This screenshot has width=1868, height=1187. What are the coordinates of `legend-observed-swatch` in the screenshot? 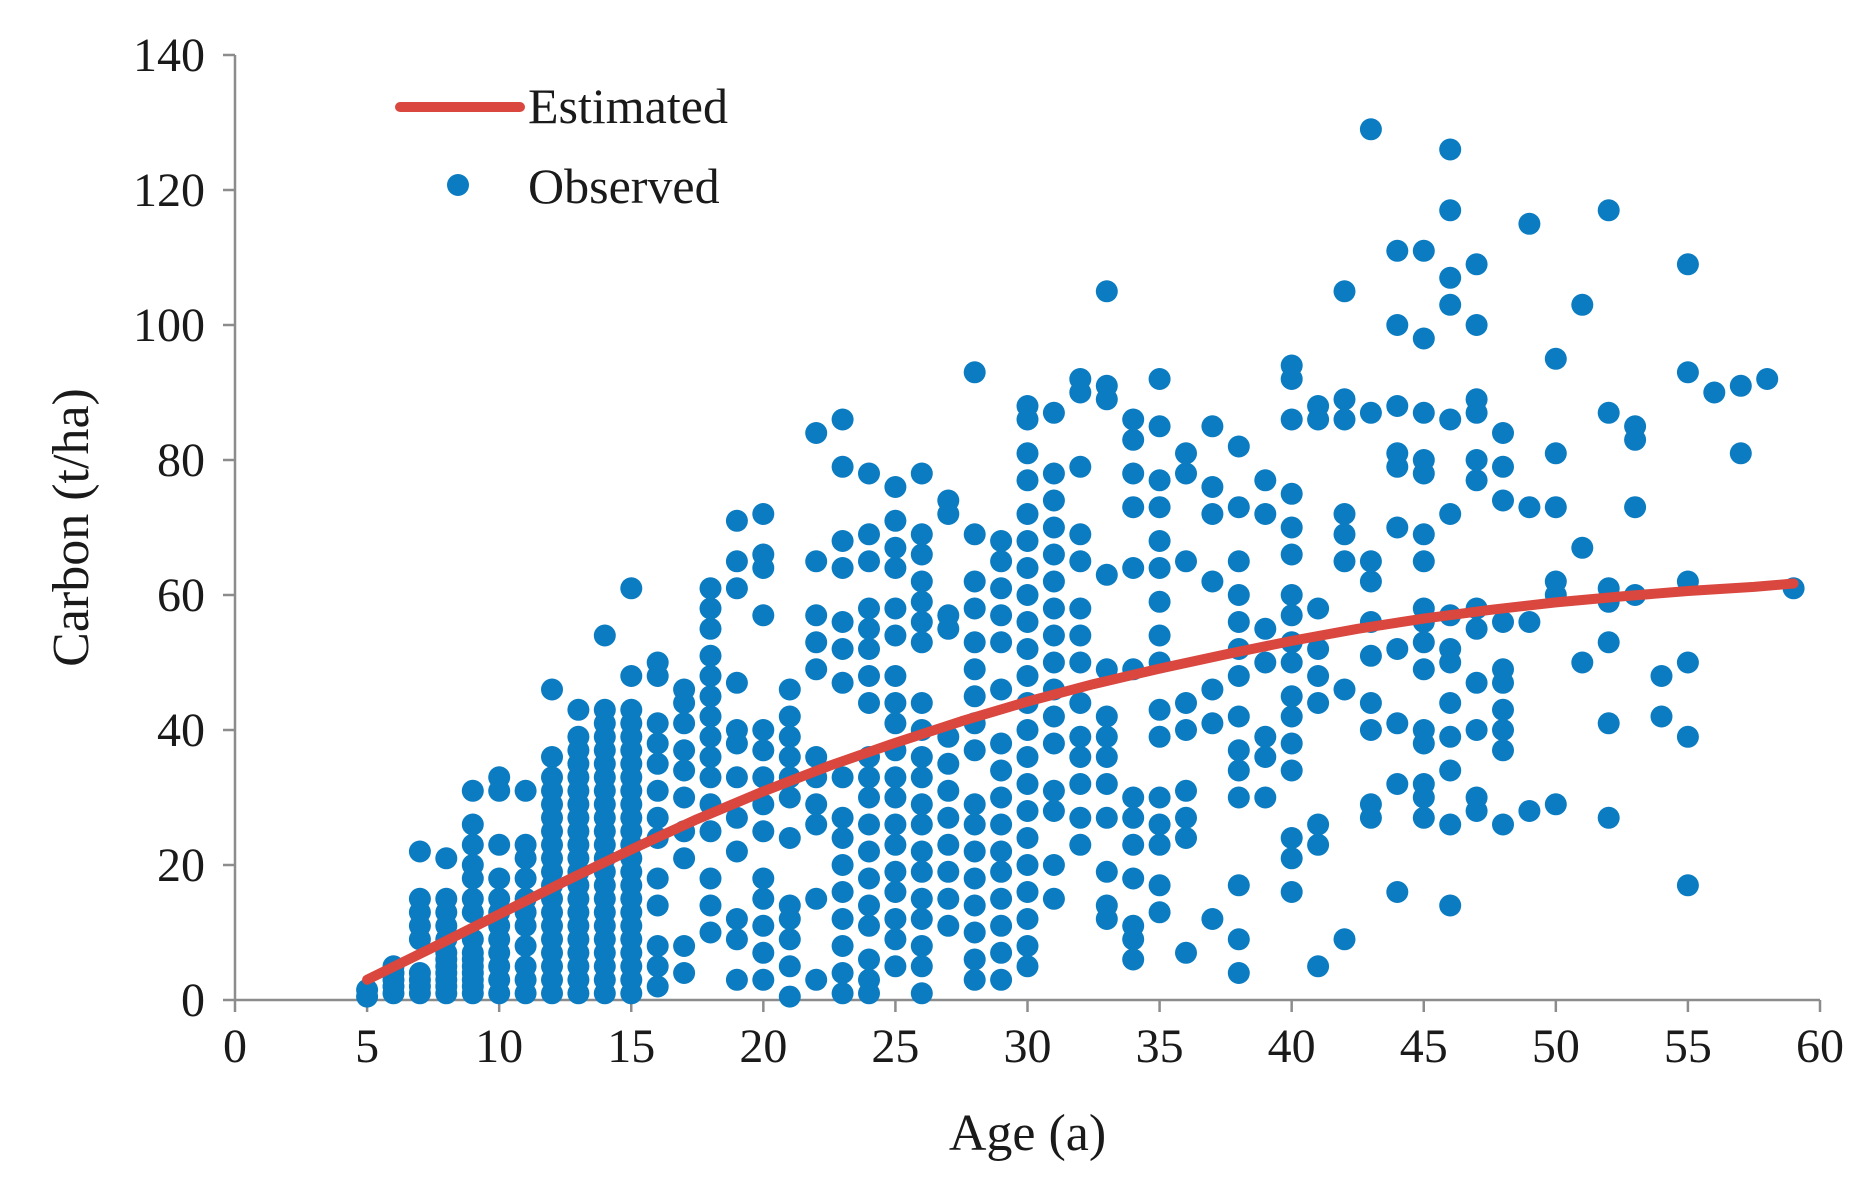 It's located at (458, 185).